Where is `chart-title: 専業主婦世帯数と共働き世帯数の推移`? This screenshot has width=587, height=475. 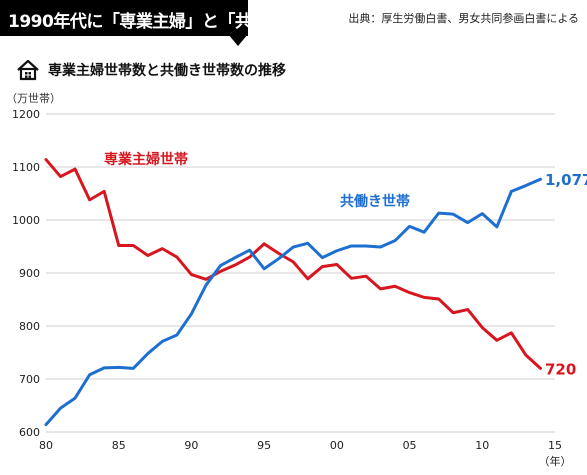 chart-title: 専業主婦世帯数と共働き世帯数の推移 is located at coordinates (167, 71).